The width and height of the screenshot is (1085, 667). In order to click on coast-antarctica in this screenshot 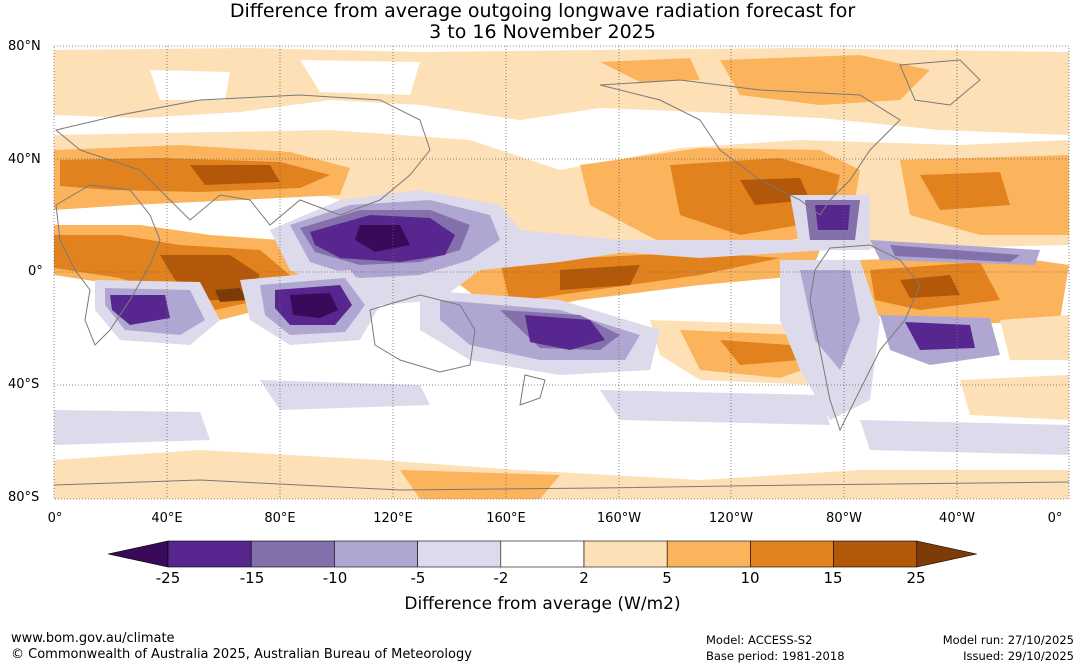, I will do `click(561, 485)`.